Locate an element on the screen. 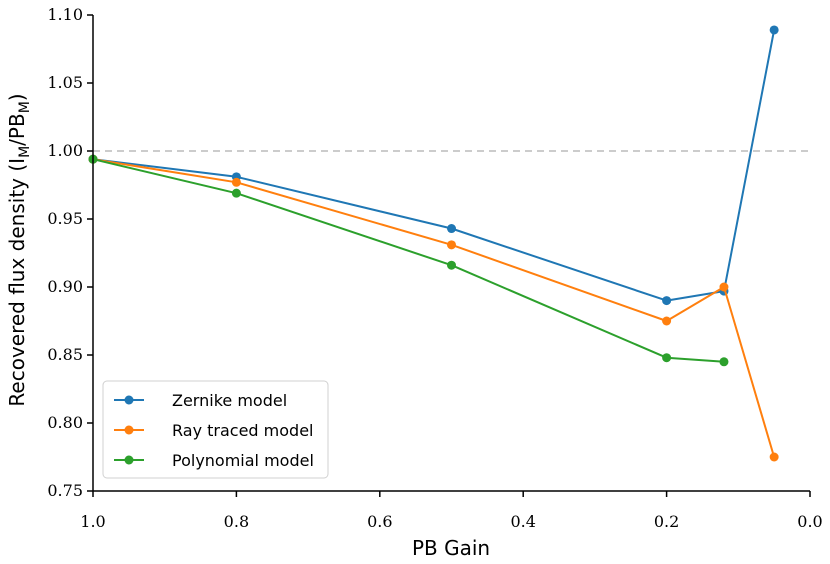 This screenshot has width=830, height=564. y-tick-label: 1.10 is located at coordinates (65, 14).